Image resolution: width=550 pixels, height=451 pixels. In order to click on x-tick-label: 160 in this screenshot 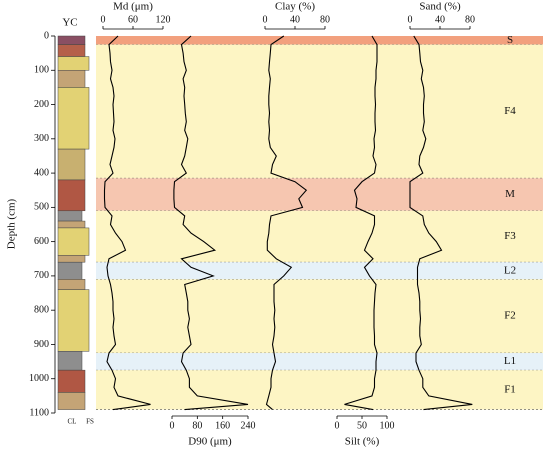, I will do `click(222, 425)`.